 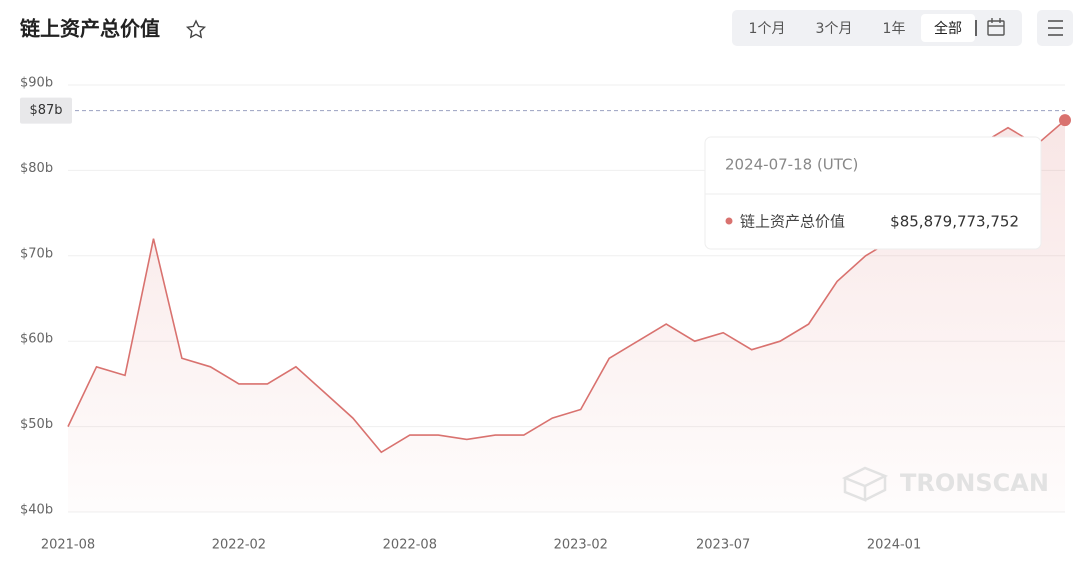 I want to click on menu-icon, so click(x=1055, y=28).